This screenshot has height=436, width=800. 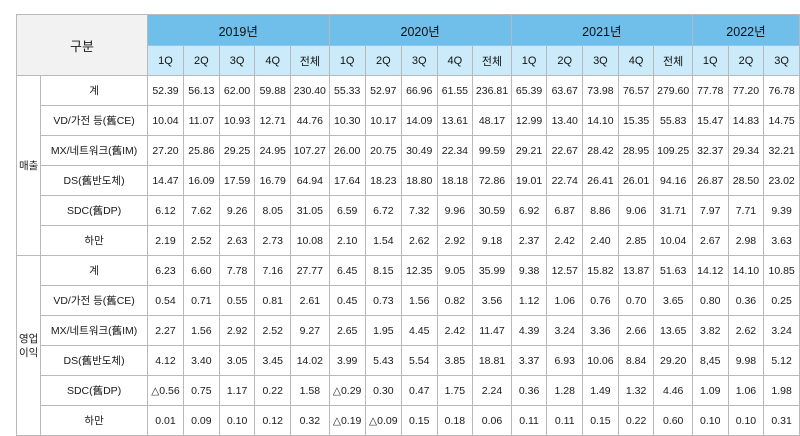 What do you see at coordinates (237, 90) in the screenshot?
I see `table-cell: 62.00` at bounding box center [237, 90].